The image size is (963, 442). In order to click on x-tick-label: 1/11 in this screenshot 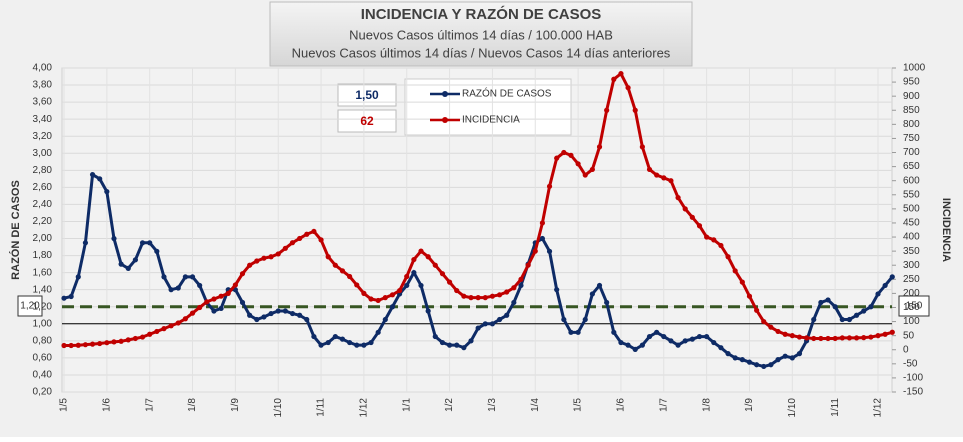, I will do `click(321, 407)`.